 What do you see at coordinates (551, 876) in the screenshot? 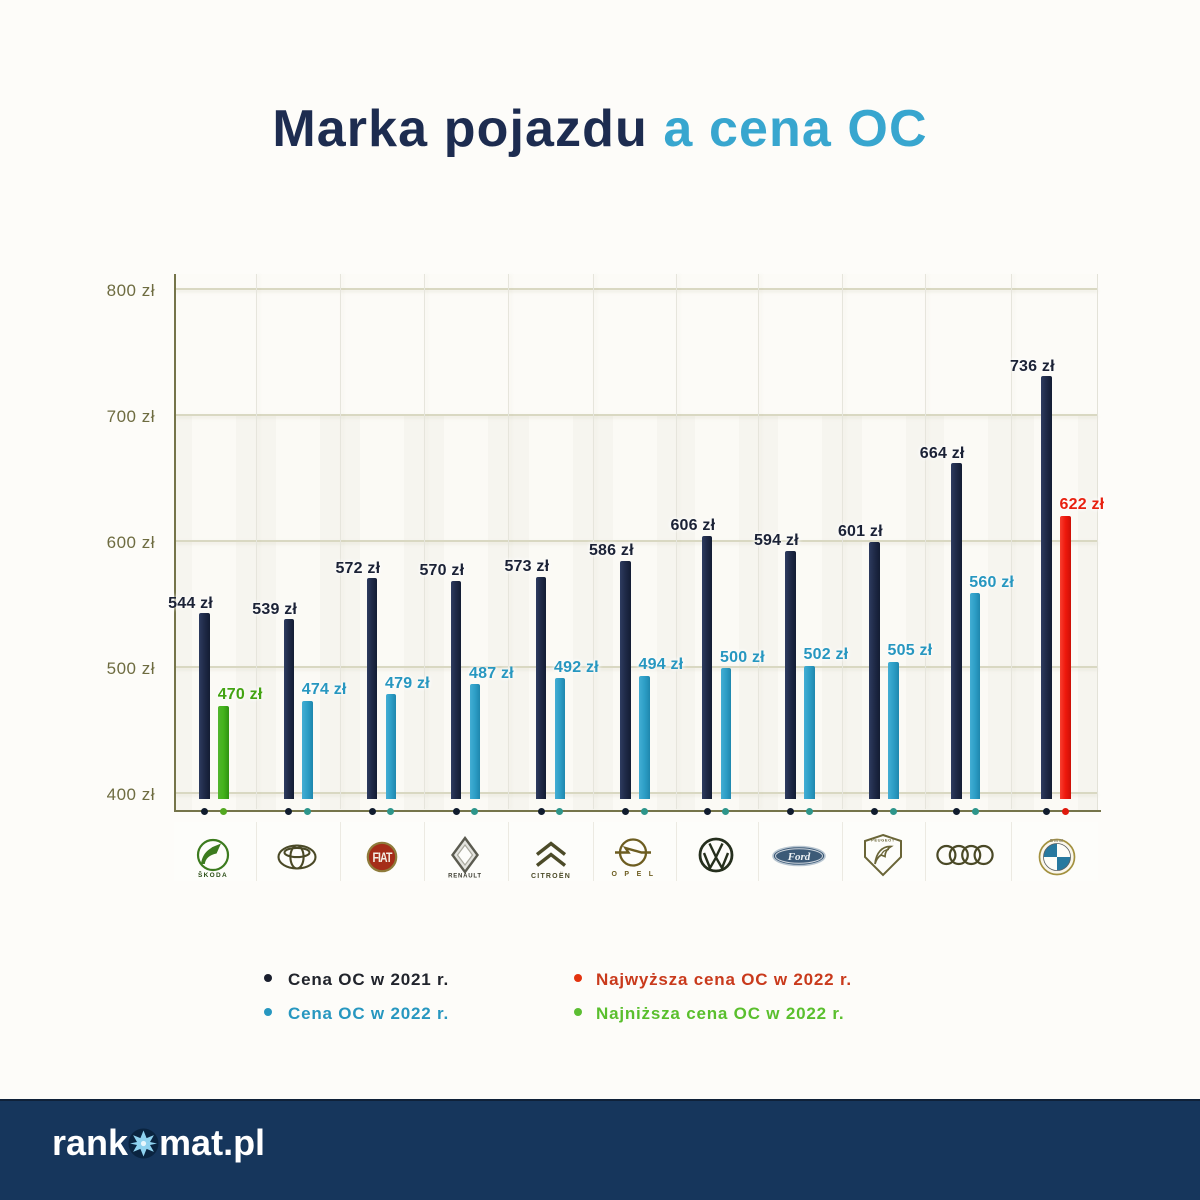
I see `svg-text: CITROËN` at bounding box center [551, 876].